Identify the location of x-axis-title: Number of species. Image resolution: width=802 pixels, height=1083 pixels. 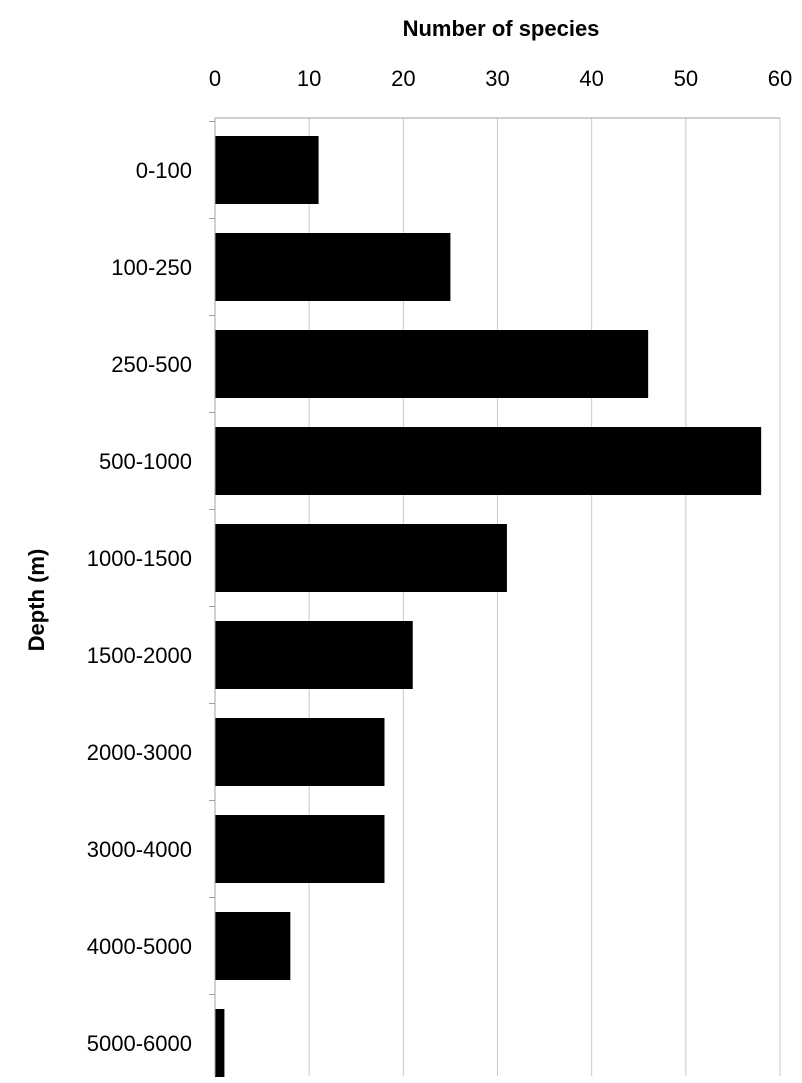
(501, 28).